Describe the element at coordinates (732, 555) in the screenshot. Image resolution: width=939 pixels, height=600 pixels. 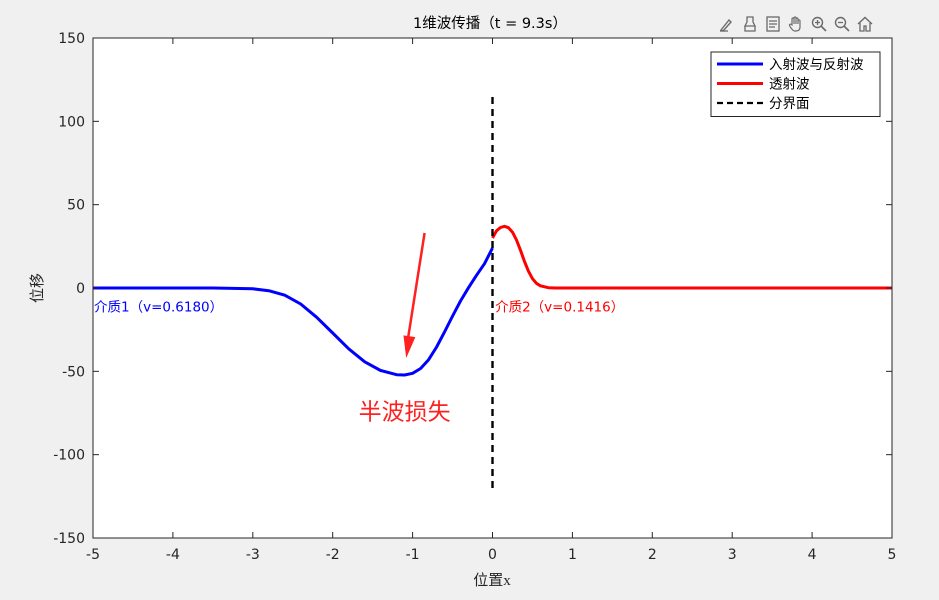
I see `x-tick-label: 3` at that location.